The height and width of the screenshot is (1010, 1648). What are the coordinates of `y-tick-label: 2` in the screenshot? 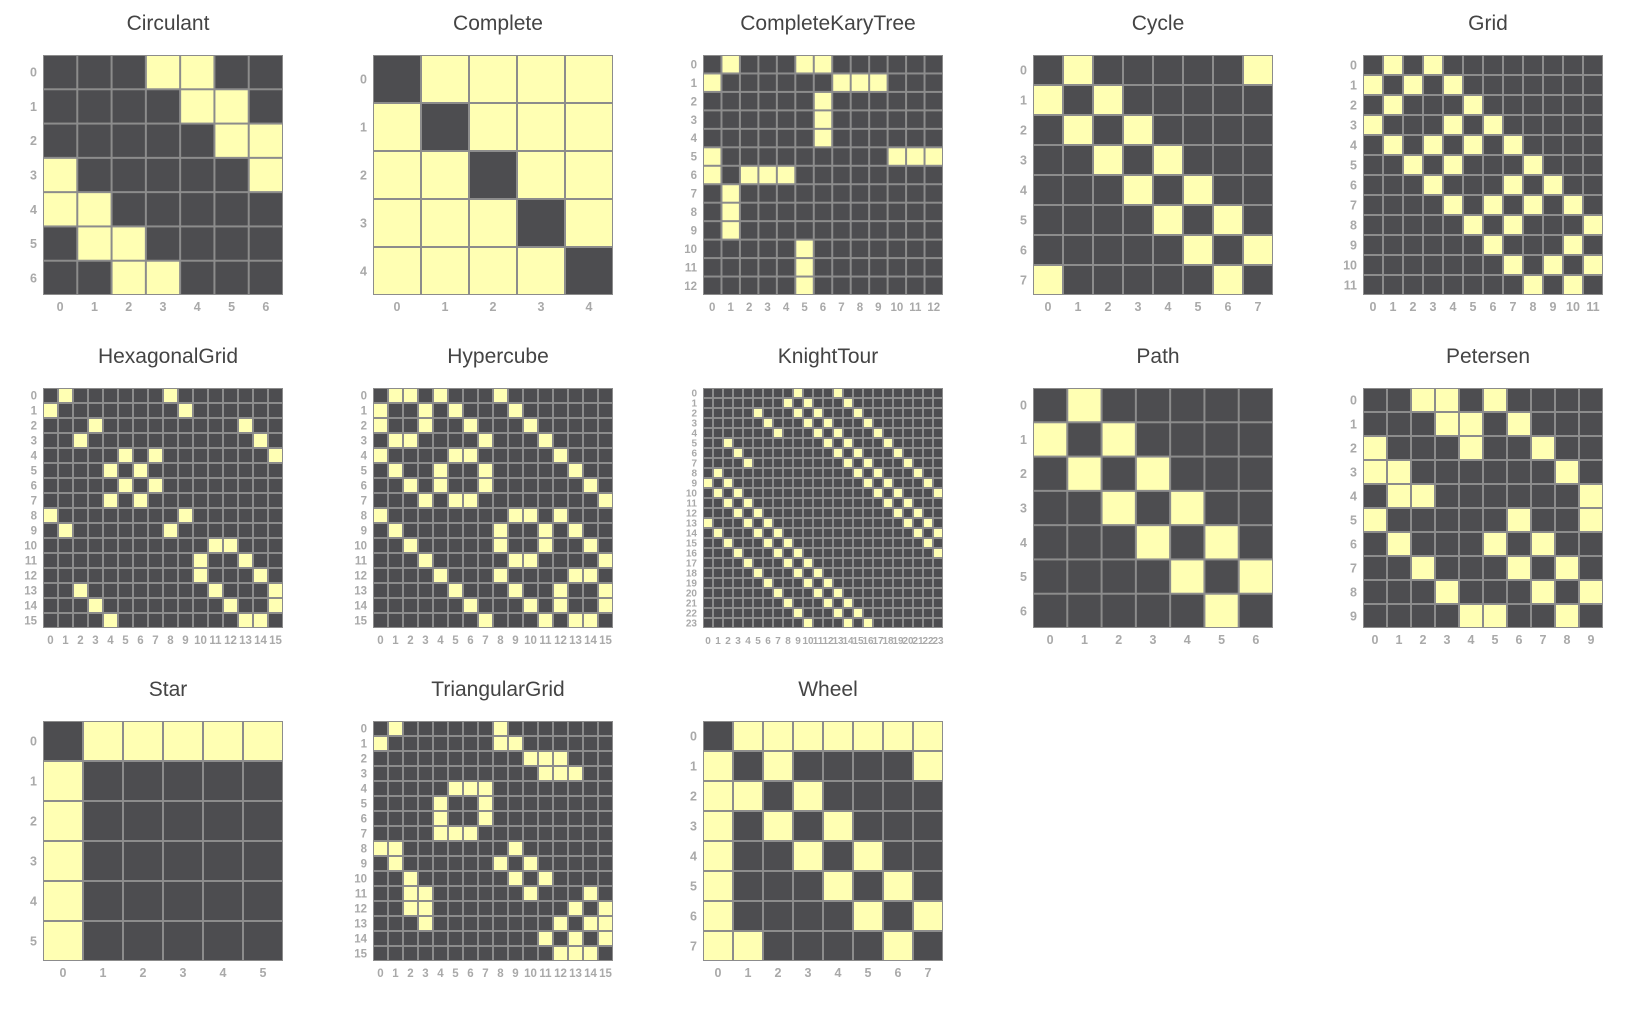 It's located at (1353, 106).